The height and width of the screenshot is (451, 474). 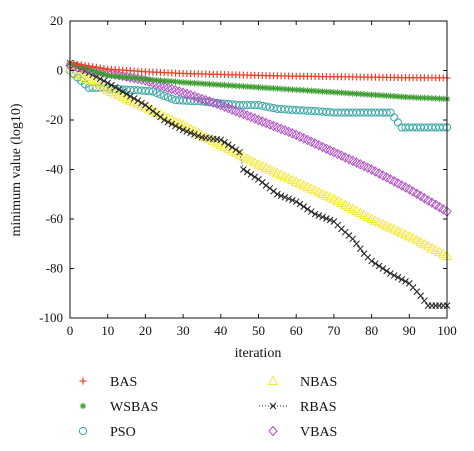 What do you see at coordinates (298, 407) in the screenshot?
I see `legend-item-rbas: RBAS` at bounding box center [298, 407].